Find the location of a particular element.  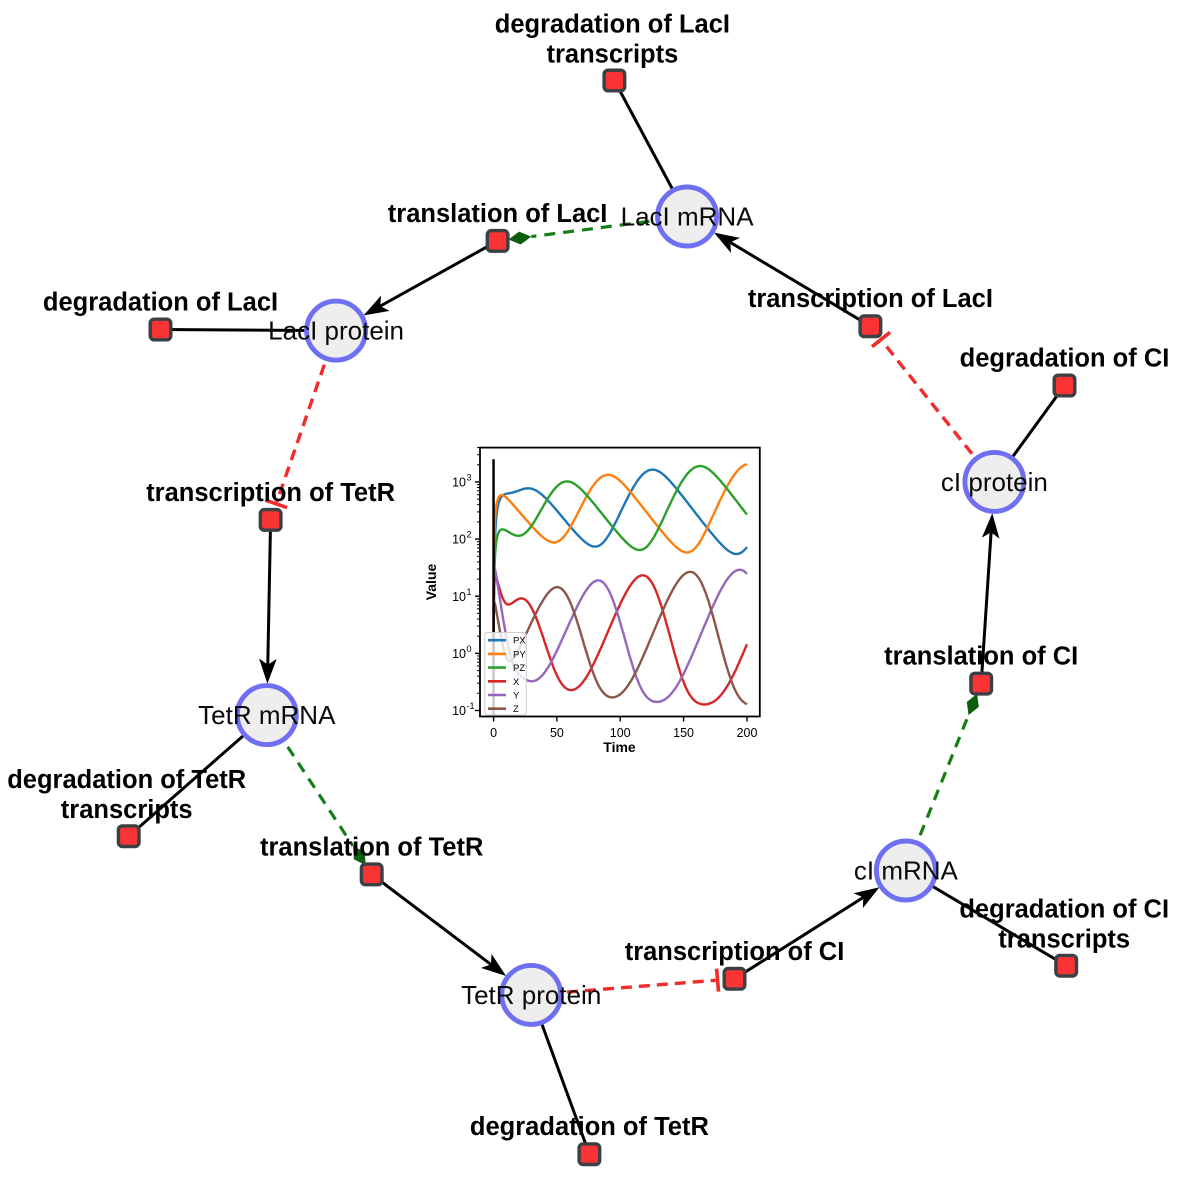

svg-text: PX is located at coordinates (519, 641).